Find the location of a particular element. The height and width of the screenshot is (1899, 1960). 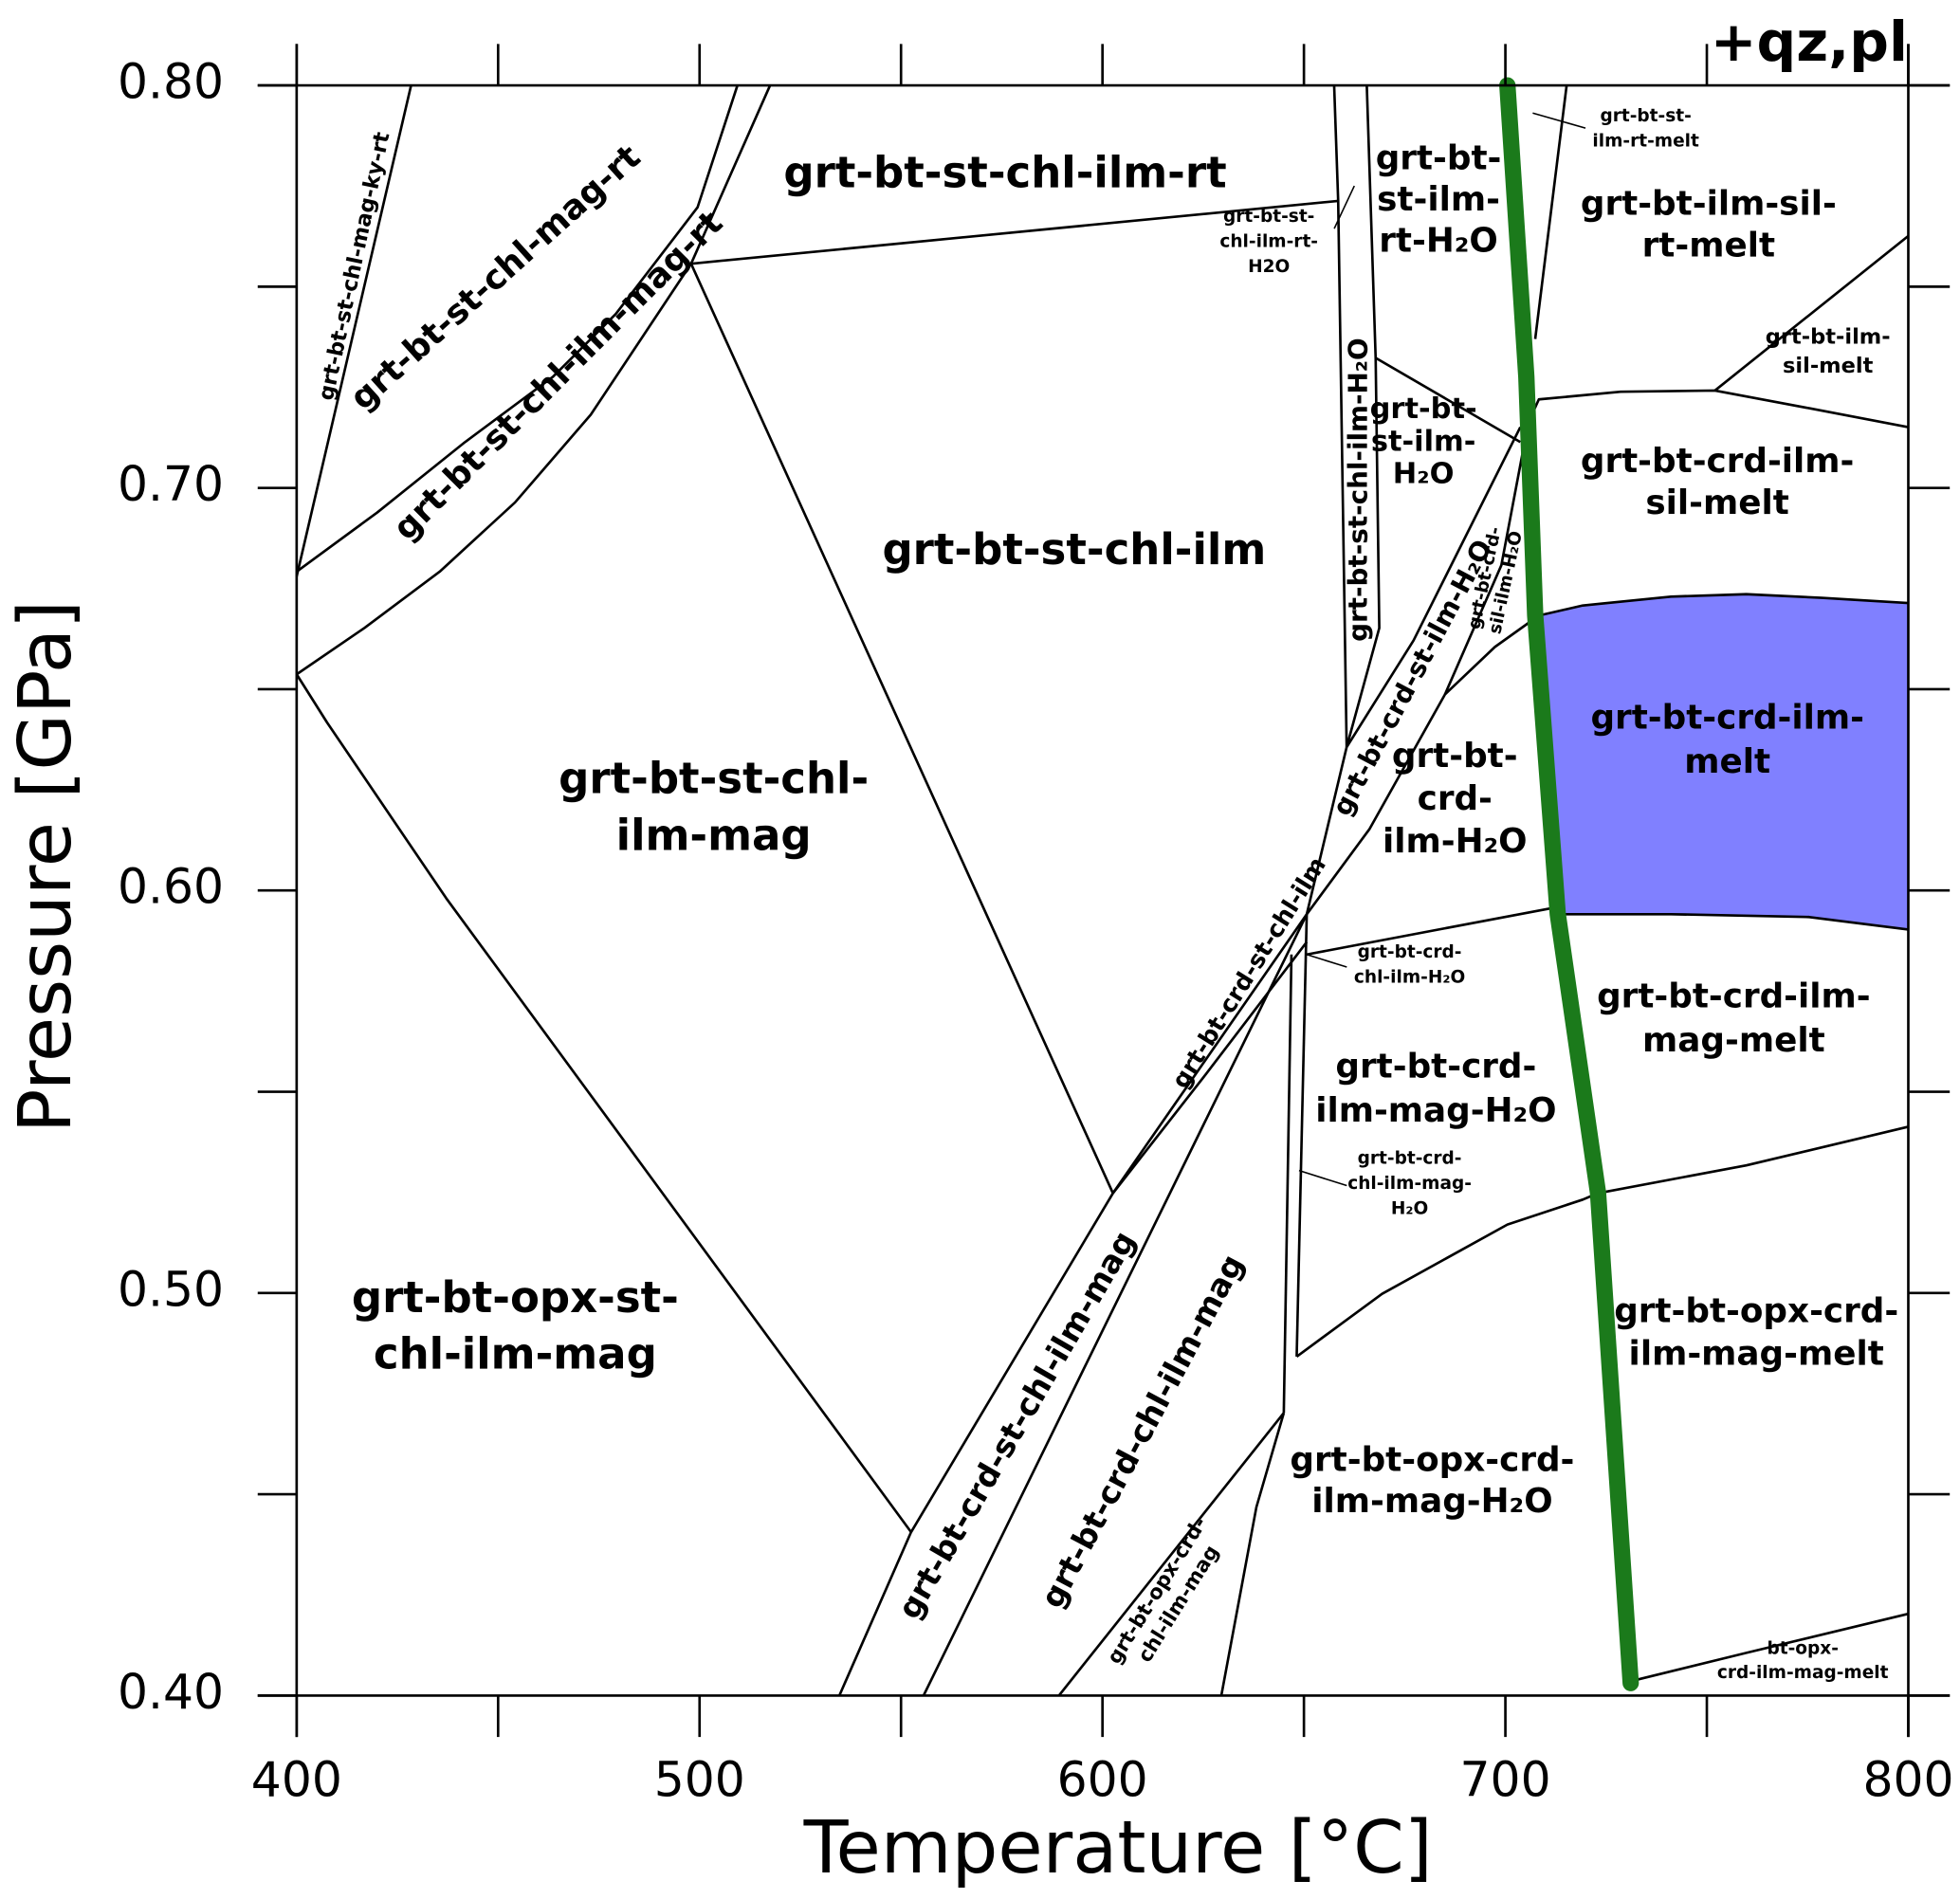

field-label: grt-bt-crd-ilm-H₂O is located at coordinates (1455, 799).